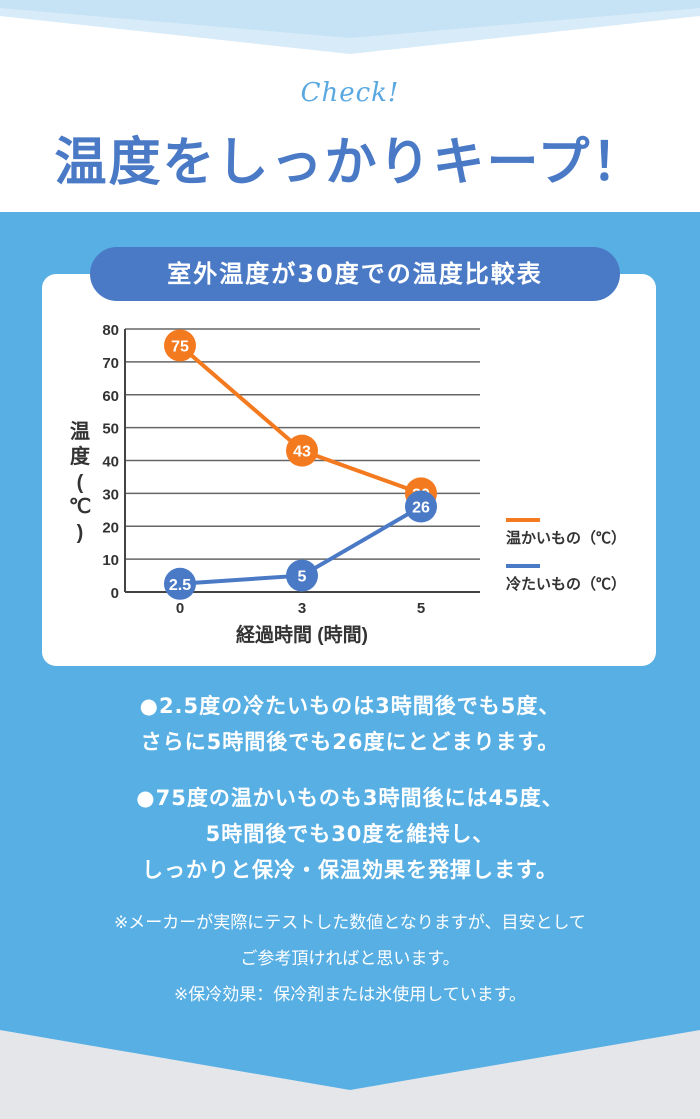  What do you see at coordinates (110, 330) in the screenshot?
I see `y-tick-label: 80` at bounding box center [110, 330].